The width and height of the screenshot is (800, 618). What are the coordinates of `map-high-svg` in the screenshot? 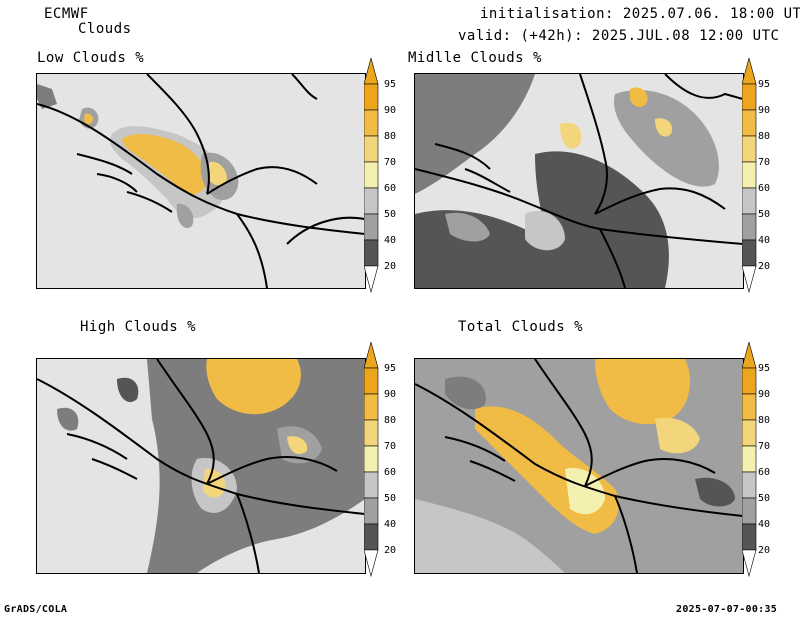 It's located at (201, 466).